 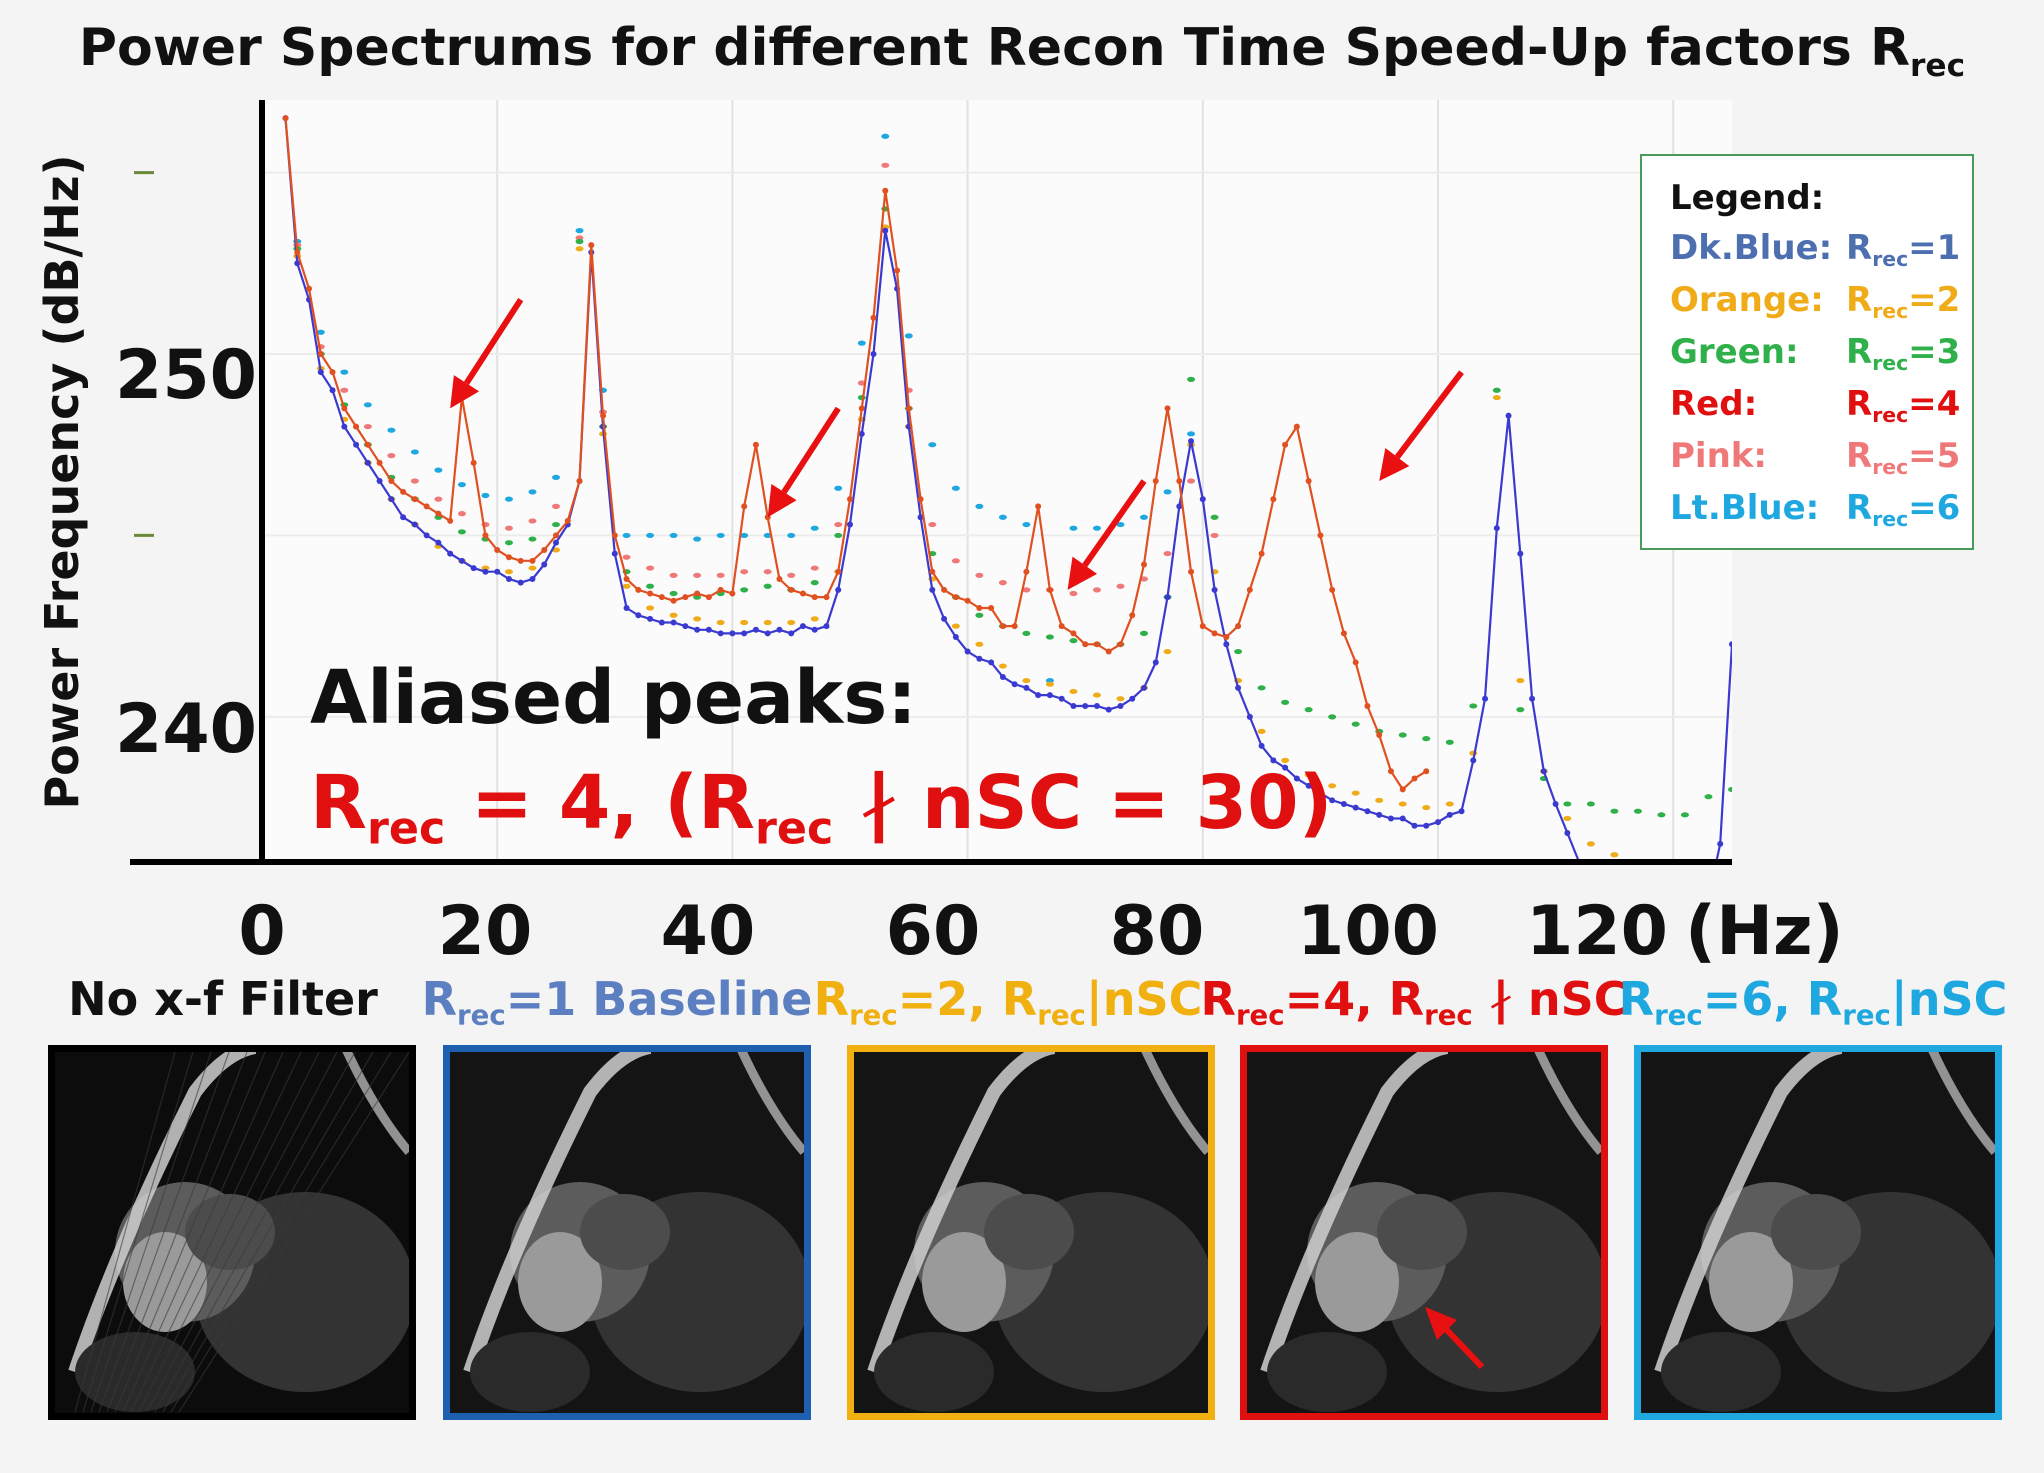 I want to click on y-tick-label-240: 240, so click(x=186, y=729).